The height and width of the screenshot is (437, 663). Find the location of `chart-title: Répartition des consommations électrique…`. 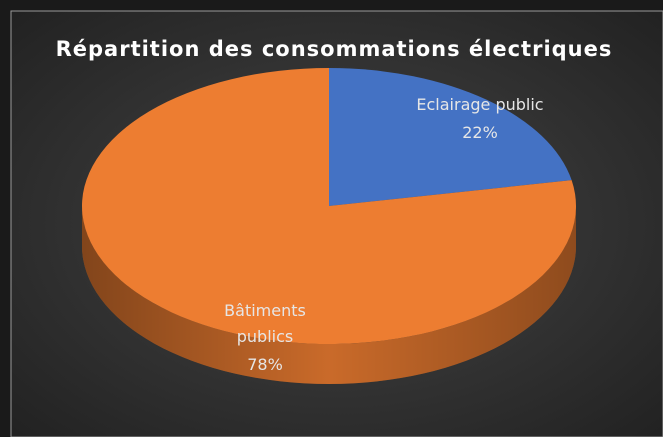

chart-title: Répartition des consommations électrique… is located at coordinates (334, 49).